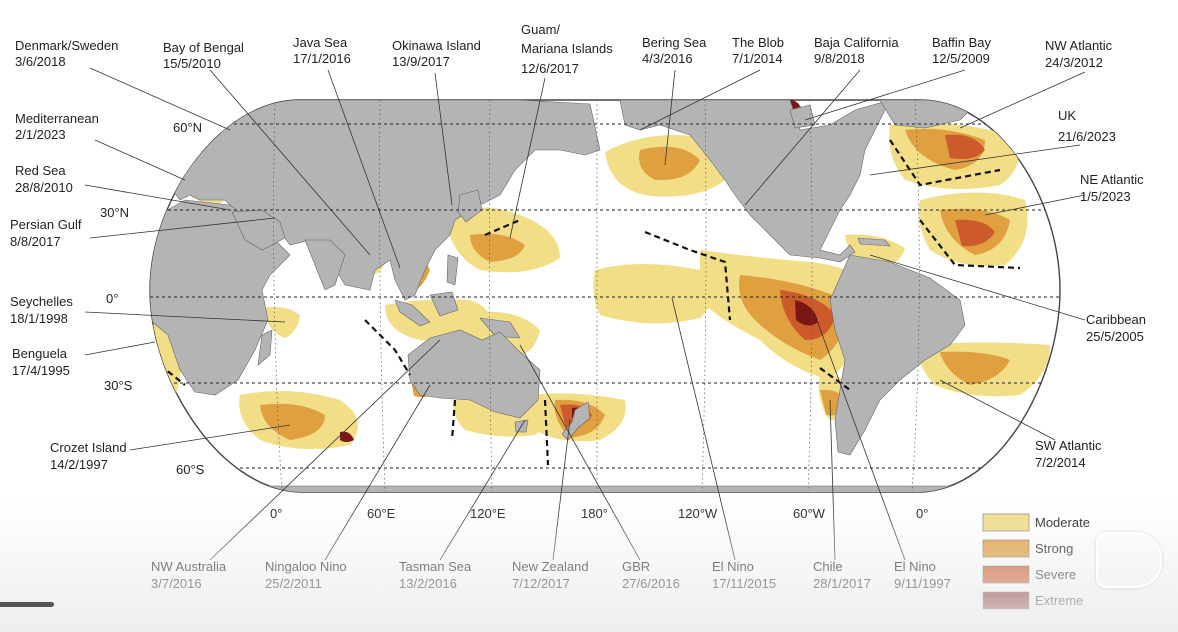 Image resolution: width=1178 pixels, height=632 pixels. Describe the element at coordinates (809, 513) in the screenshot. I see `lon-label-60w: 60°W` at that location.